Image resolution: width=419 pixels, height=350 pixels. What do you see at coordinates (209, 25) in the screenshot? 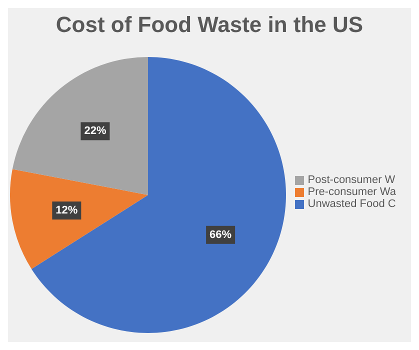
I see `chart-title: Cost of Food Waste in the US` at bounding box center [209, 25].